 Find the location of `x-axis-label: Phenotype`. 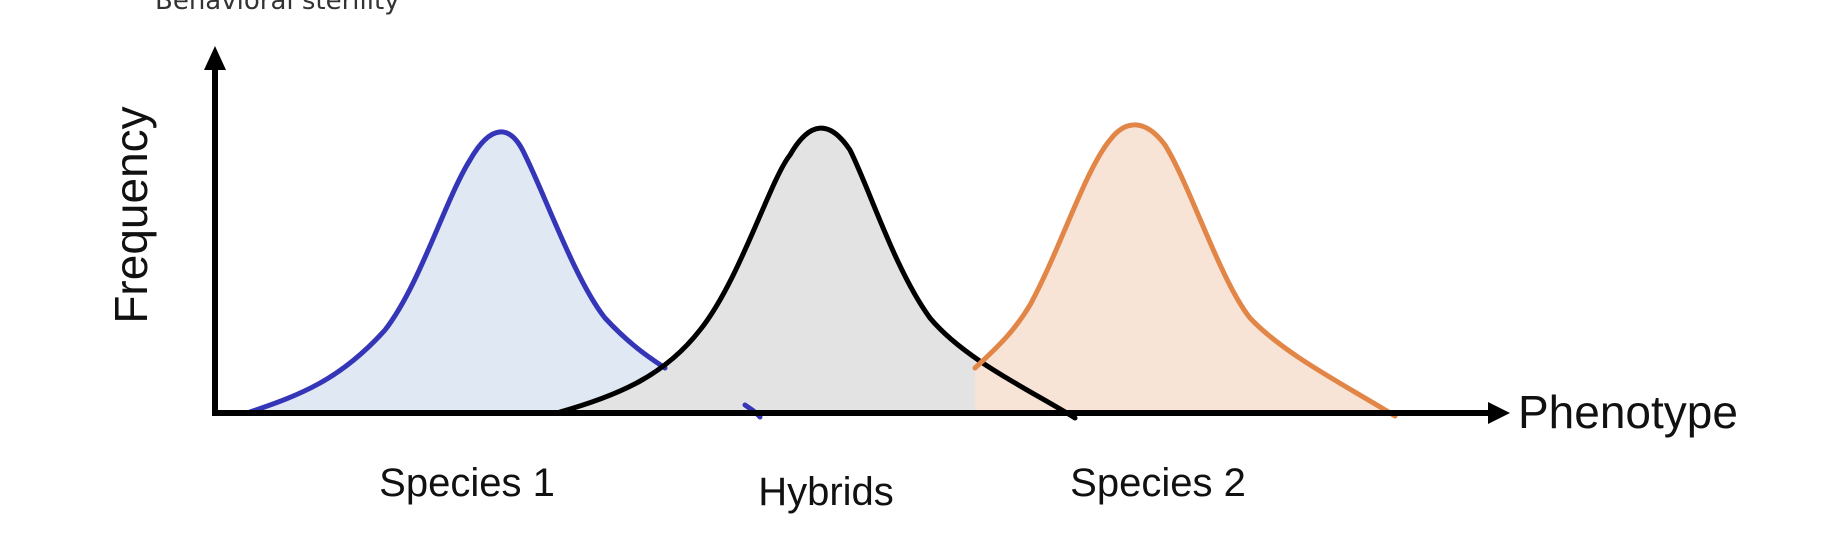

x-axis-label: Phenotype is located at coordinates (1628, 412).